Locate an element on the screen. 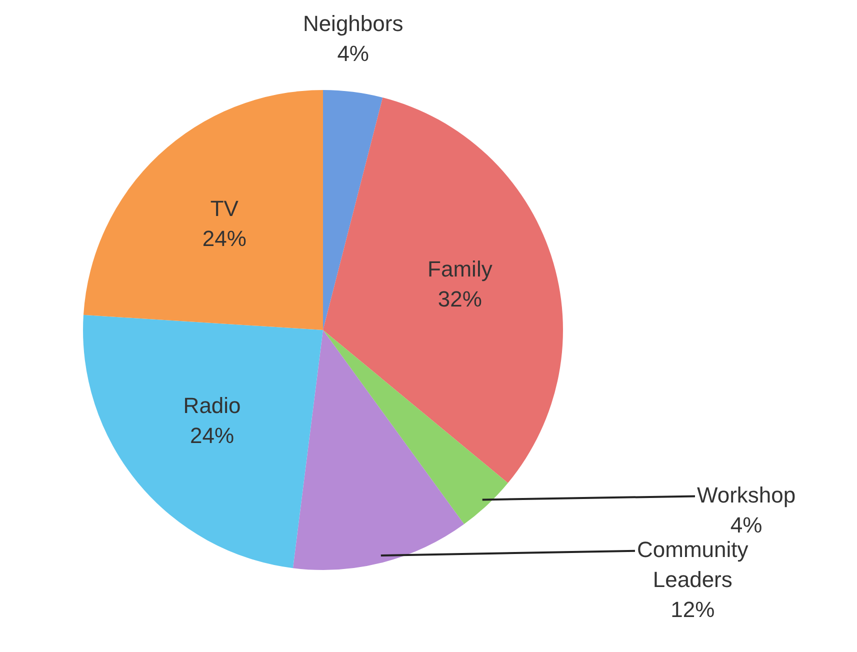 The height and width of the screenshot is (652, 857). slice-label: Family is located at coordinates (460, 269).